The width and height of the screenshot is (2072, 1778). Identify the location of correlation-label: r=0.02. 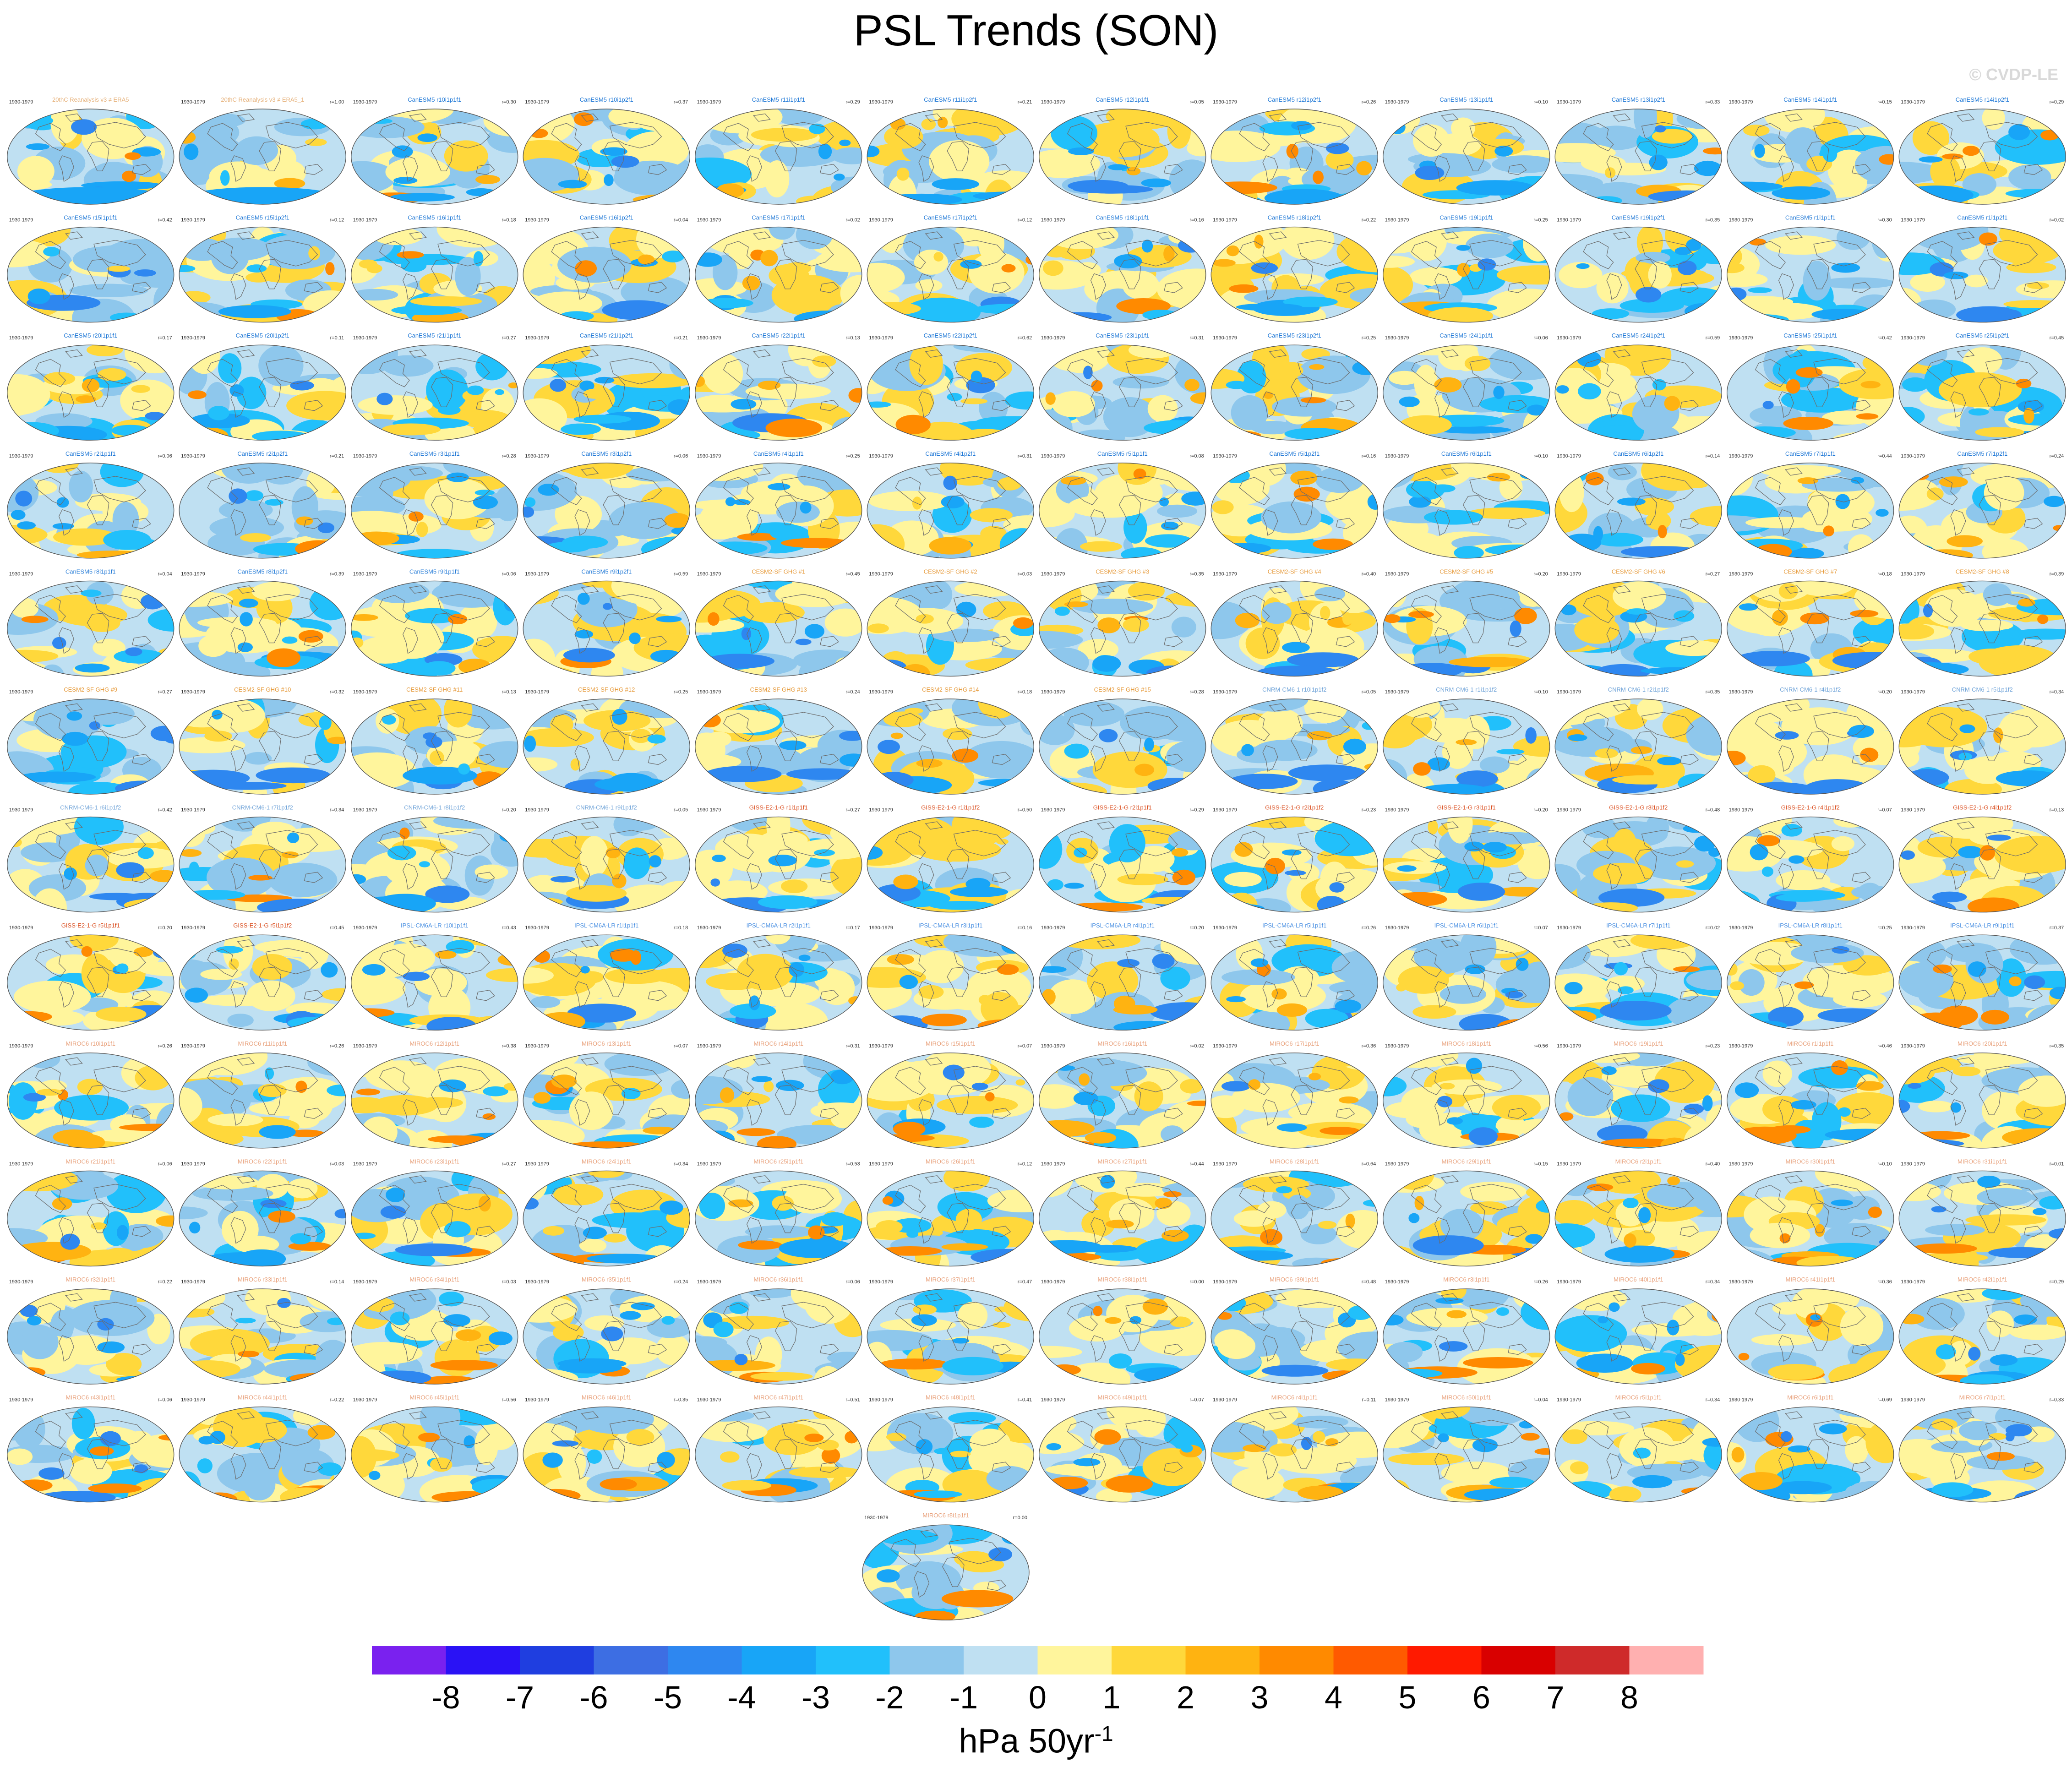
(2057, 220).